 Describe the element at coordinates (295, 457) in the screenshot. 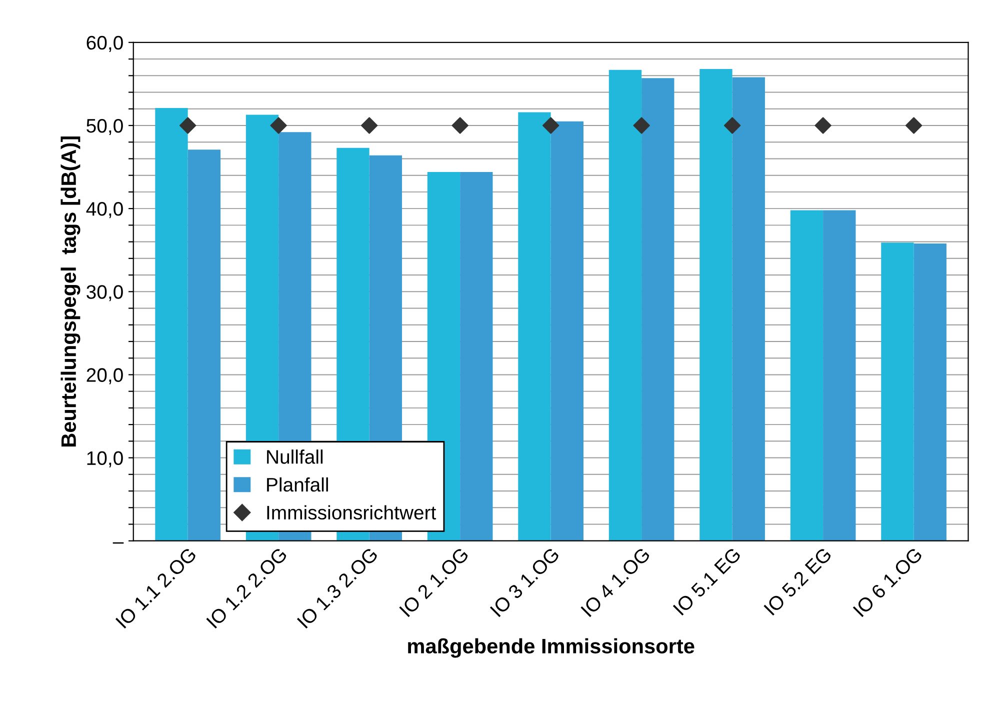

I see `legend-label: Nullfall` at that location.